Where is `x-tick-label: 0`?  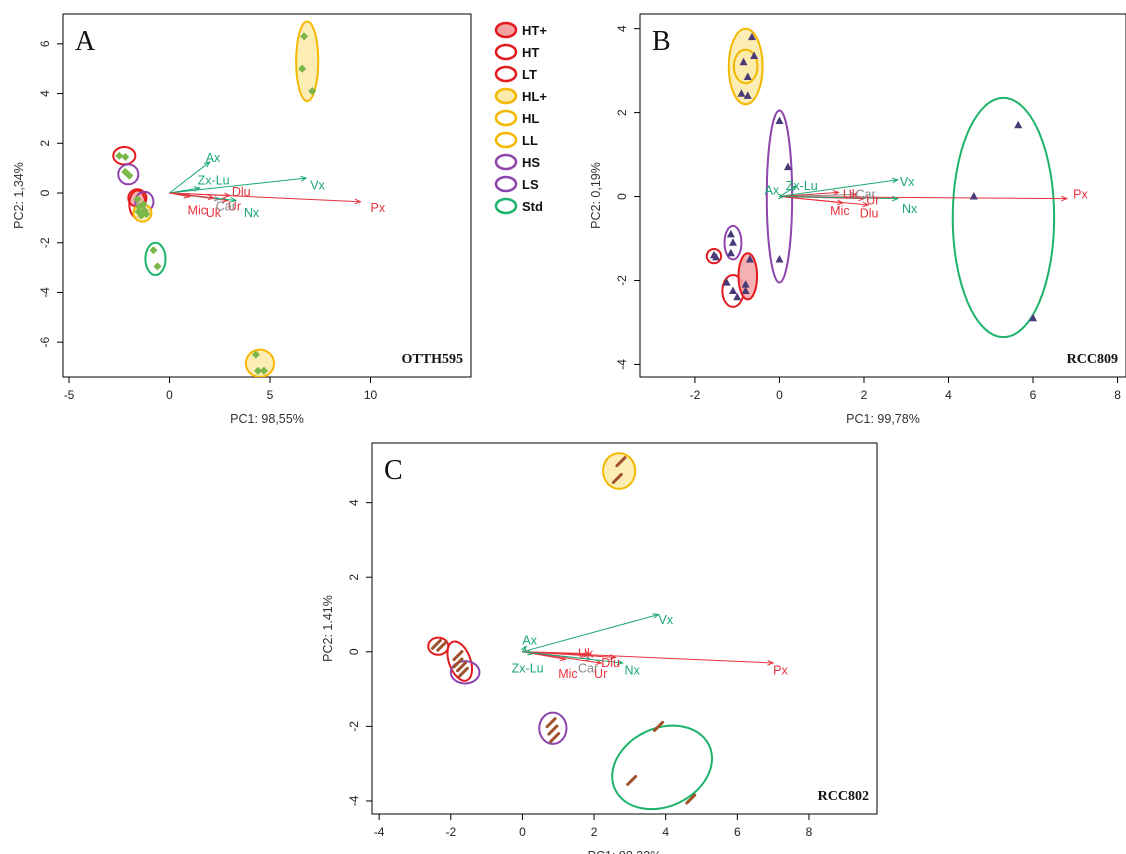
x-tick-label: 0 is located at coordinates (522, 832).